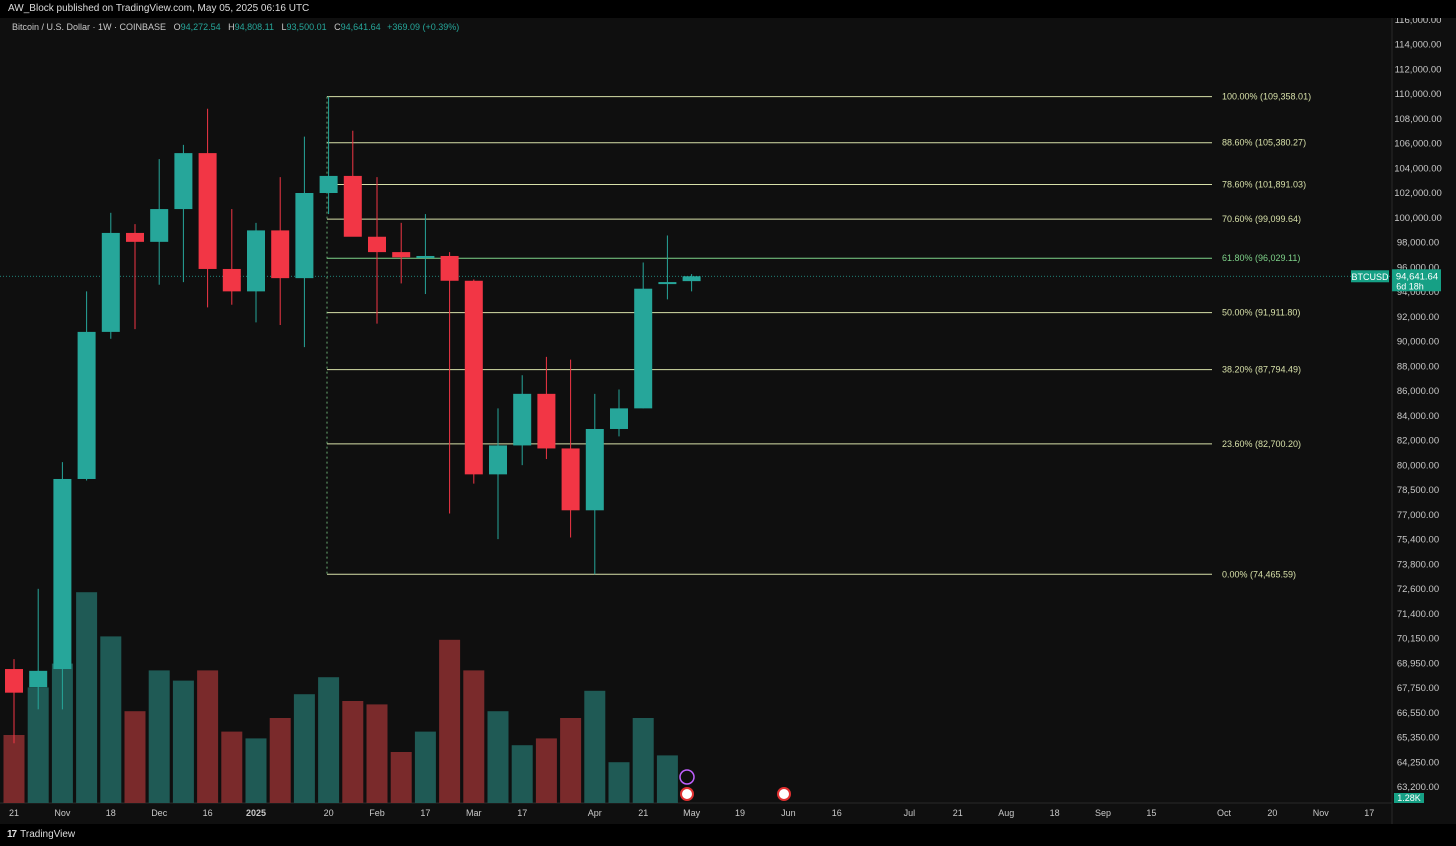 The height and width of the screenshot is (846, 1456). I want to click on tradingview-logo: 17 TradingView, so click(41, 834).